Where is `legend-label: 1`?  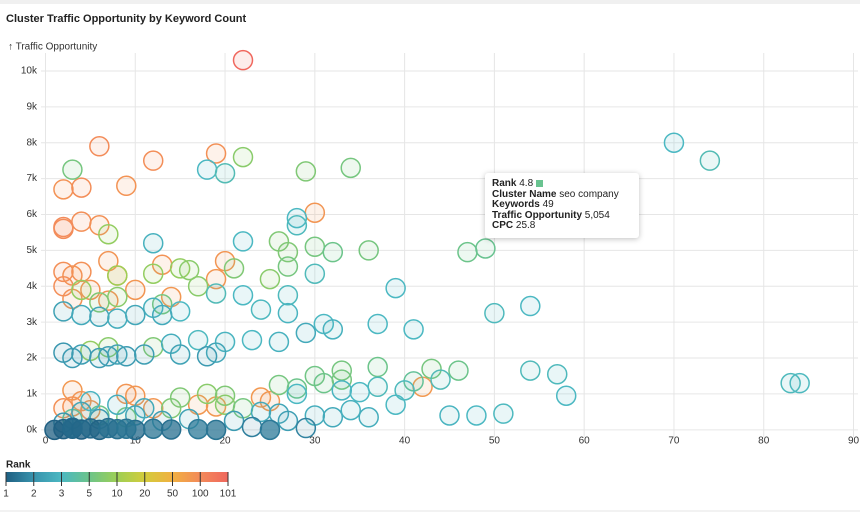
legend-label: 1 is located at coordinates (6, 494).